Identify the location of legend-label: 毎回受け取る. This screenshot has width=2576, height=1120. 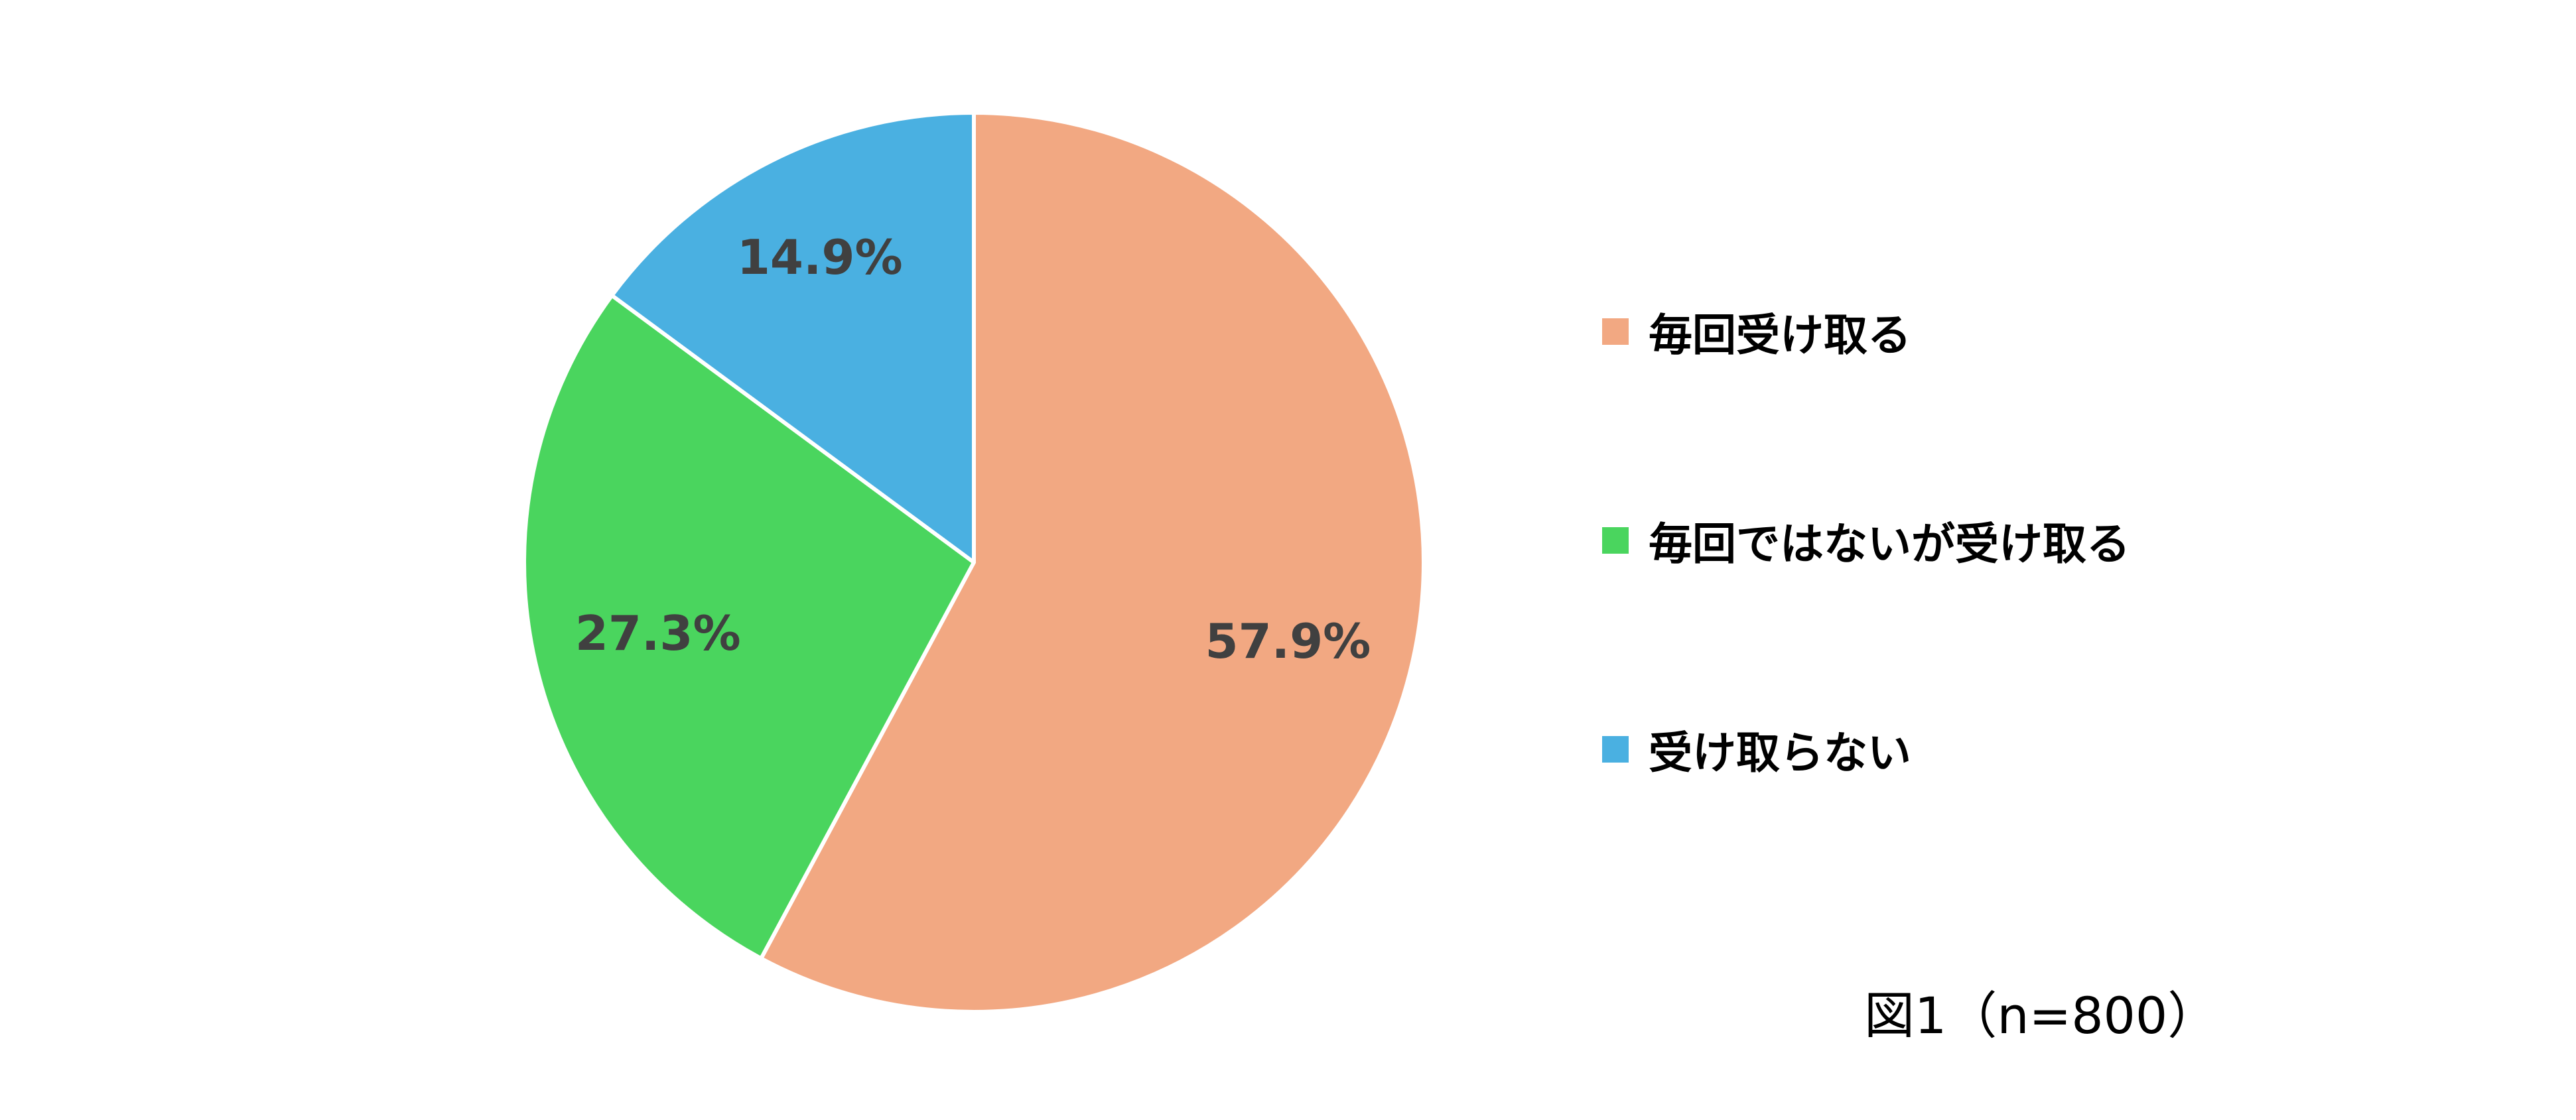
(1780, 336).